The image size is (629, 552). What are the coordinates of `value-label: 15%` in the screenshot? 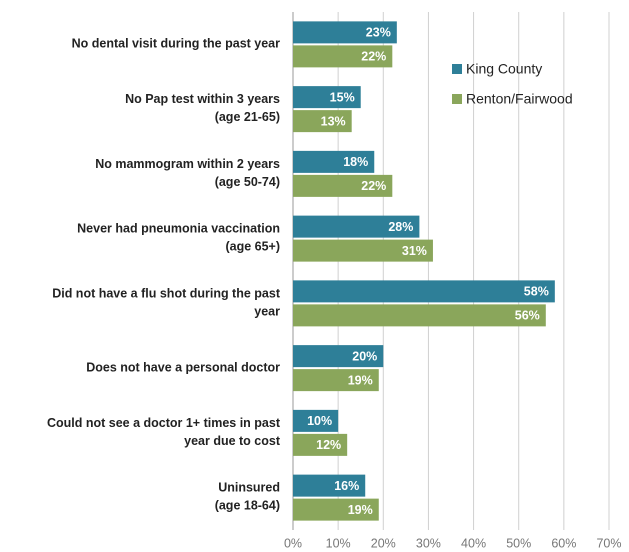 It's located at (342, 97).